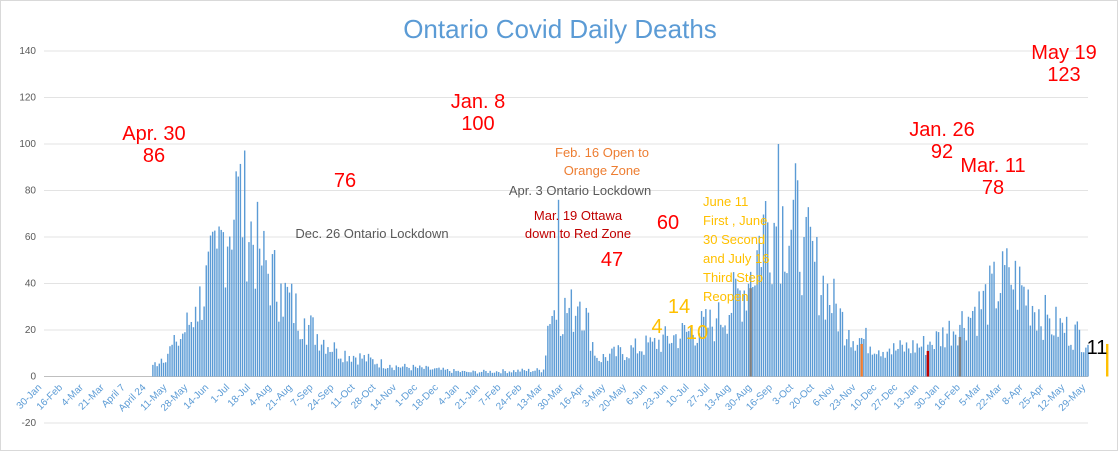 Image resolution: width=1120 pixels, height=453 pixels. I want to click on annotation-apr3: Apr. 3 Ontario Lockdown, so click(580, 190).